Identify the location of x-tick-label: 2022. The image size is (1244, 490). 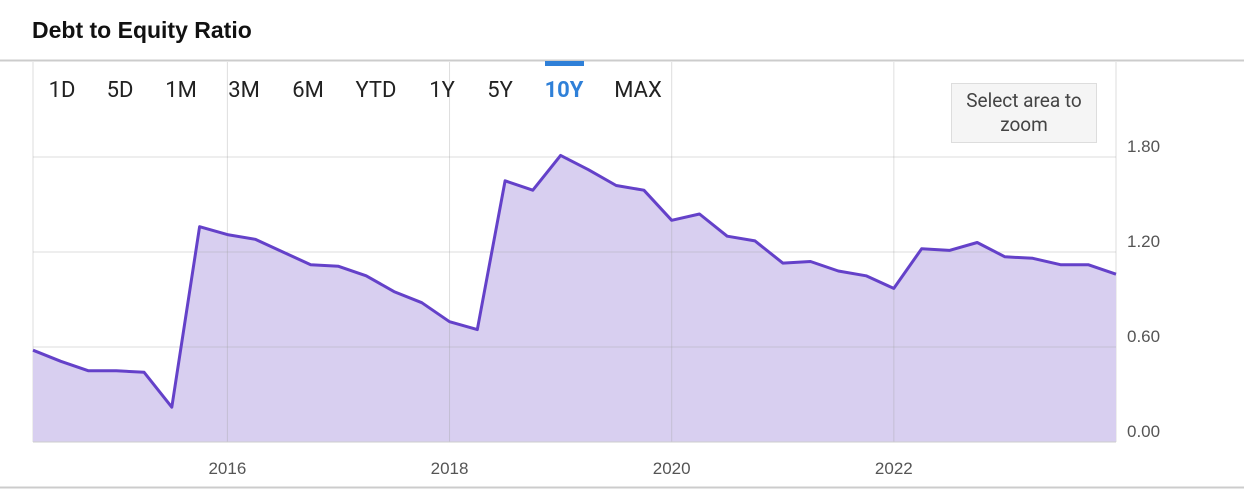
(894, 468).